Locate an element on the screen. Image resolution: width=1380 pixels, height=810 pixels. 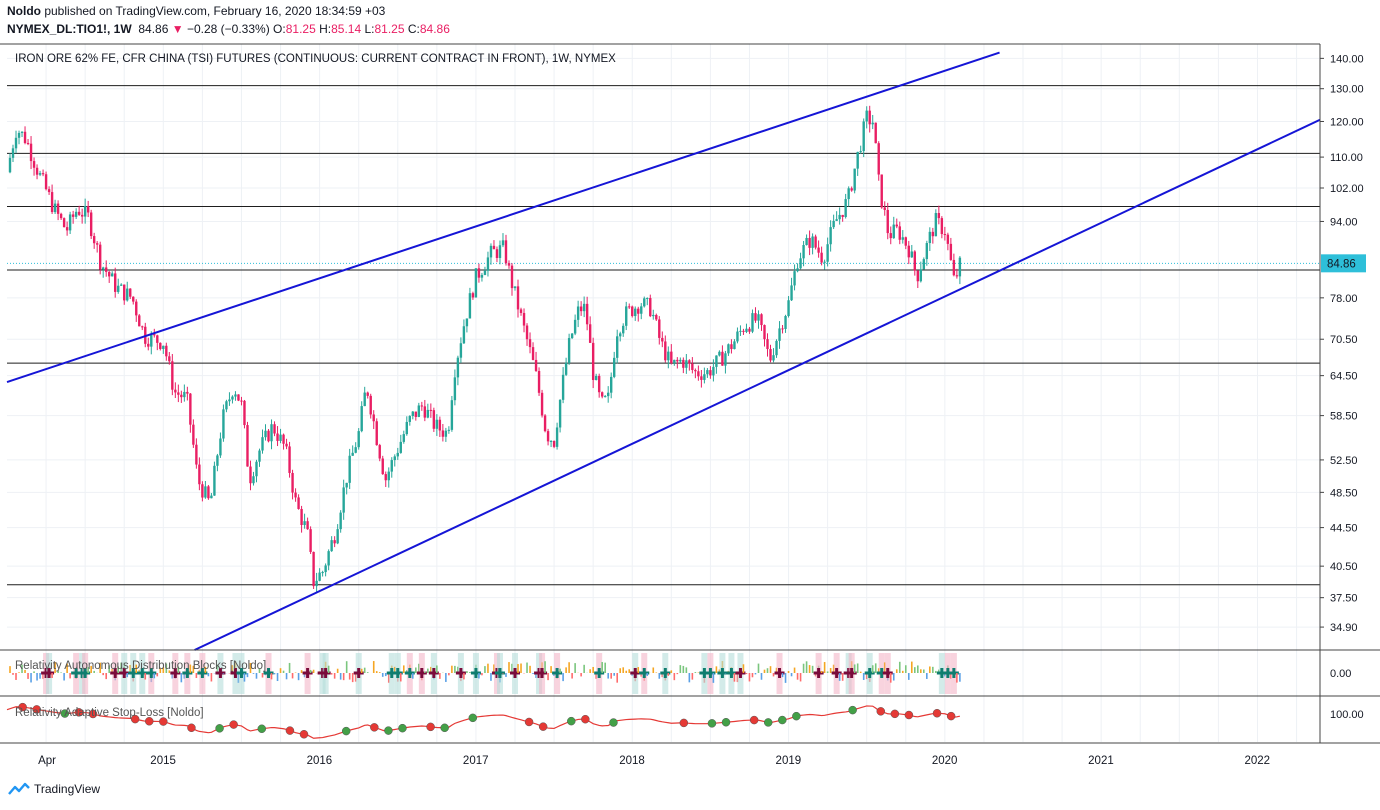
footer-logo: TradingView is located at coordinates (54, 789).